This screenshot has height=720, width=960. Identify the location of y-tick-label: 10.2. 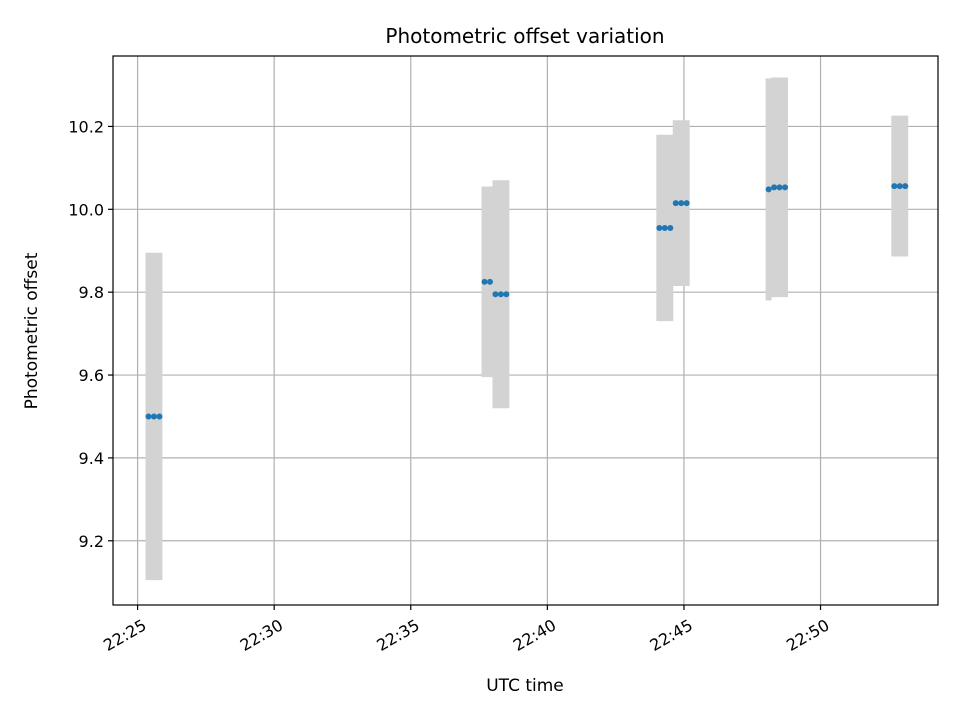
(86, 126).